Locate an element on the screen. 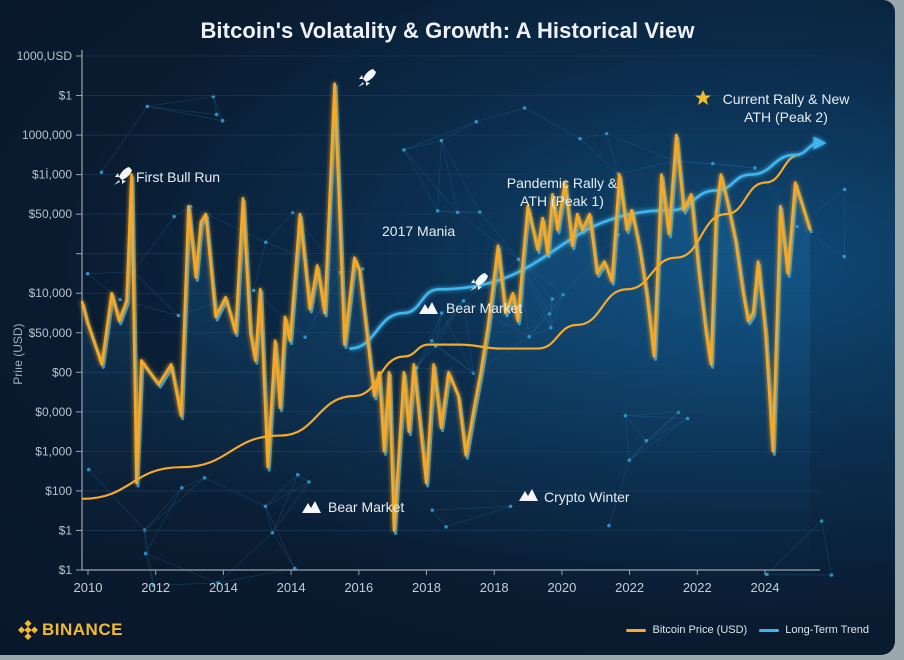 Image resolution: width=904 pixels, height=660 pixels. x-tick-label: 2012 is located at coordinates (155, 587).